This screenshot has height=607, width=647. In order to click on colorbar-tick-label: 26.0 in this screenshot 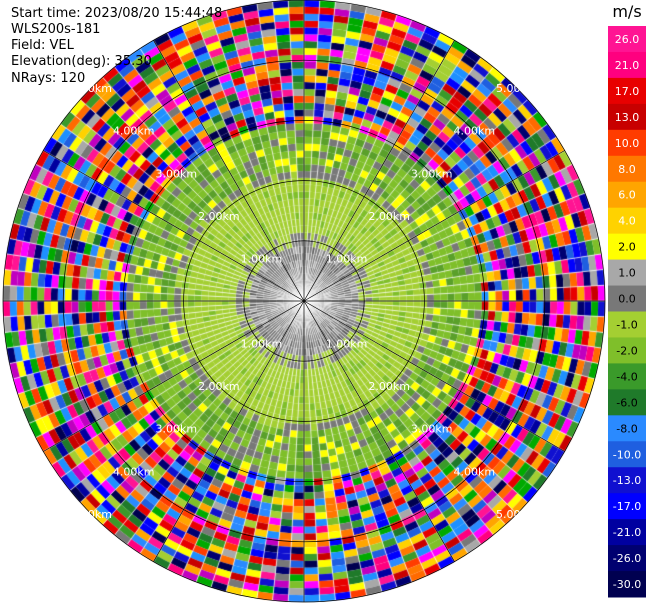, I will do `click(627, 39)`.